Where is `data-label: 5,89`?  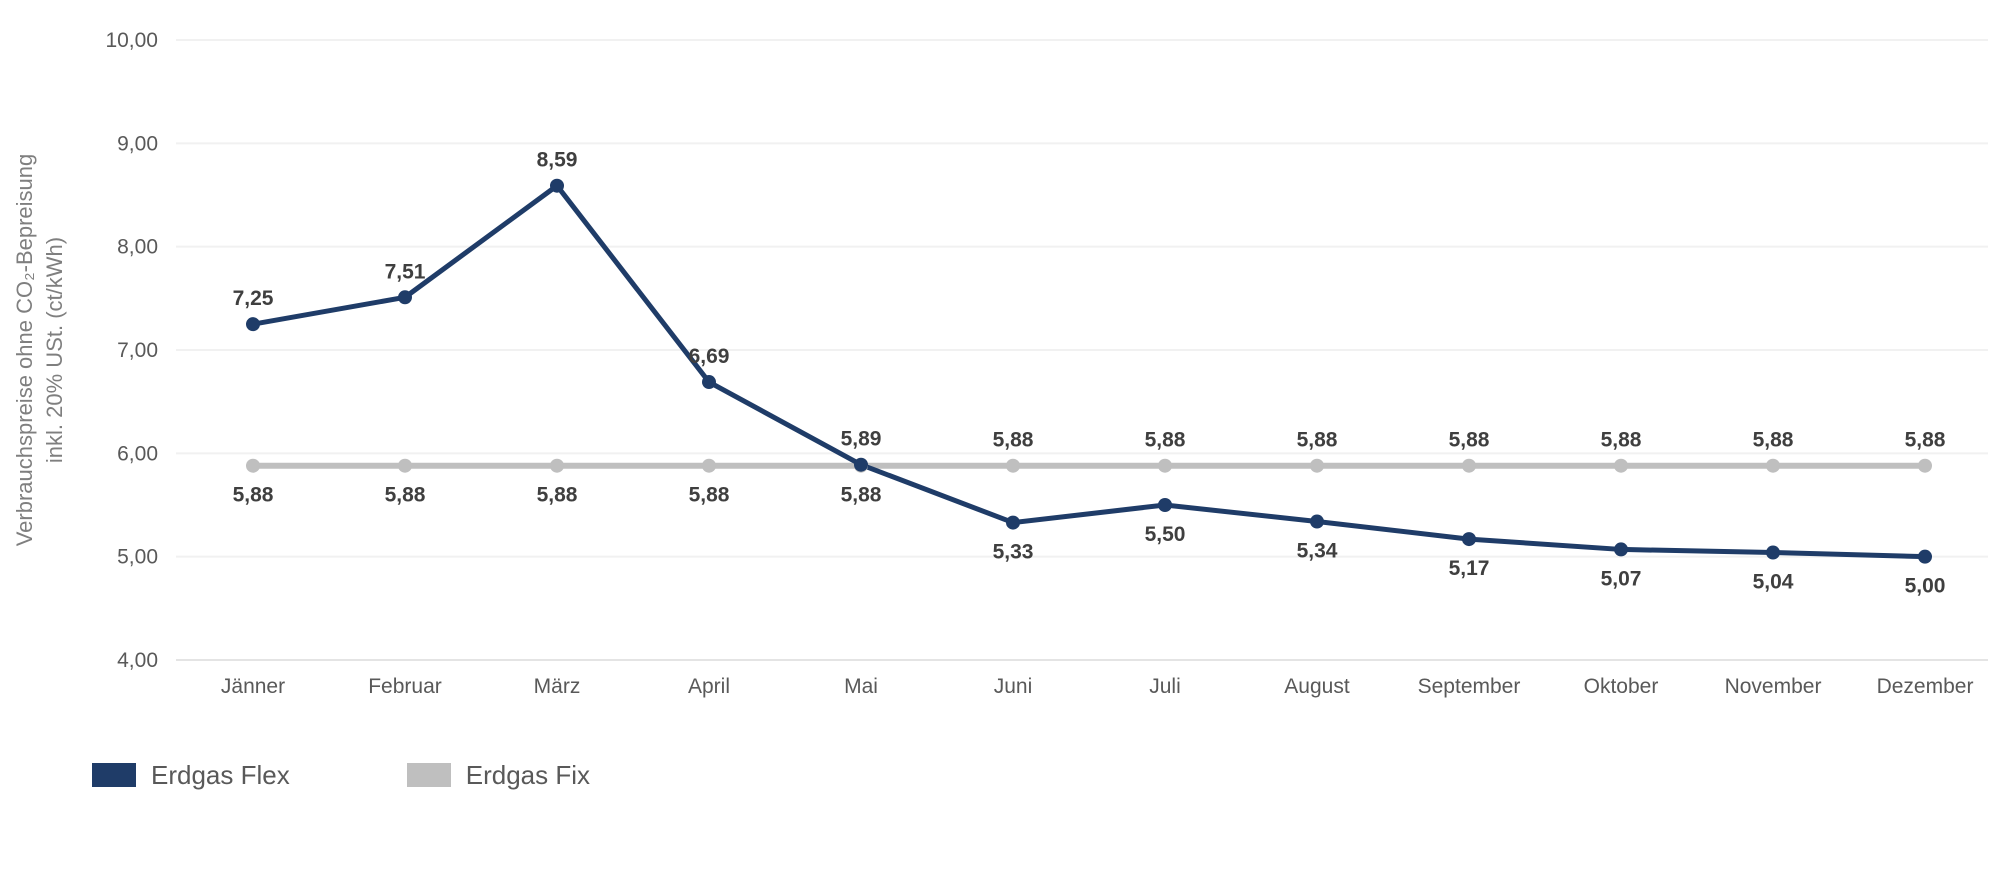 data-label: 5,89 is located at coordinates (861, 439).